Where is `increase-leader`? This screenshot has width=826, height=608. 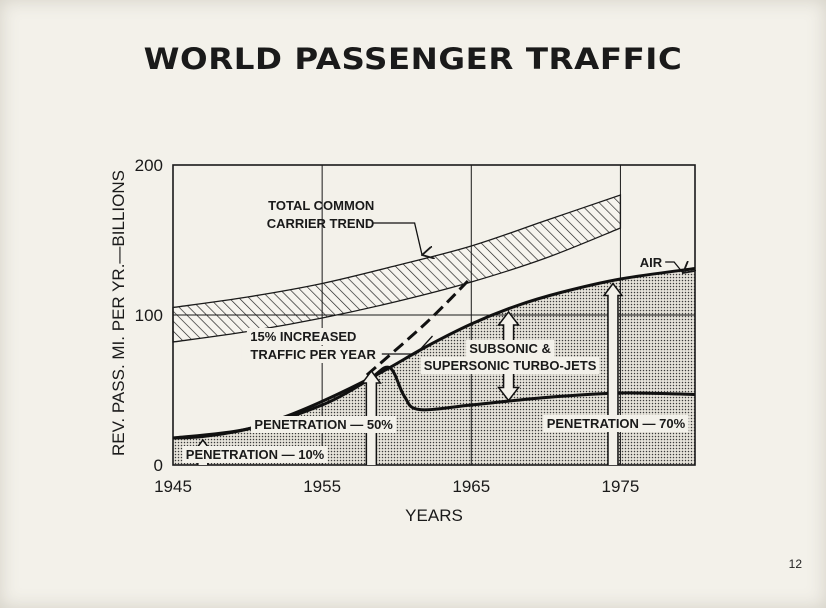
increase-leader is located at coordinates (407, 345).